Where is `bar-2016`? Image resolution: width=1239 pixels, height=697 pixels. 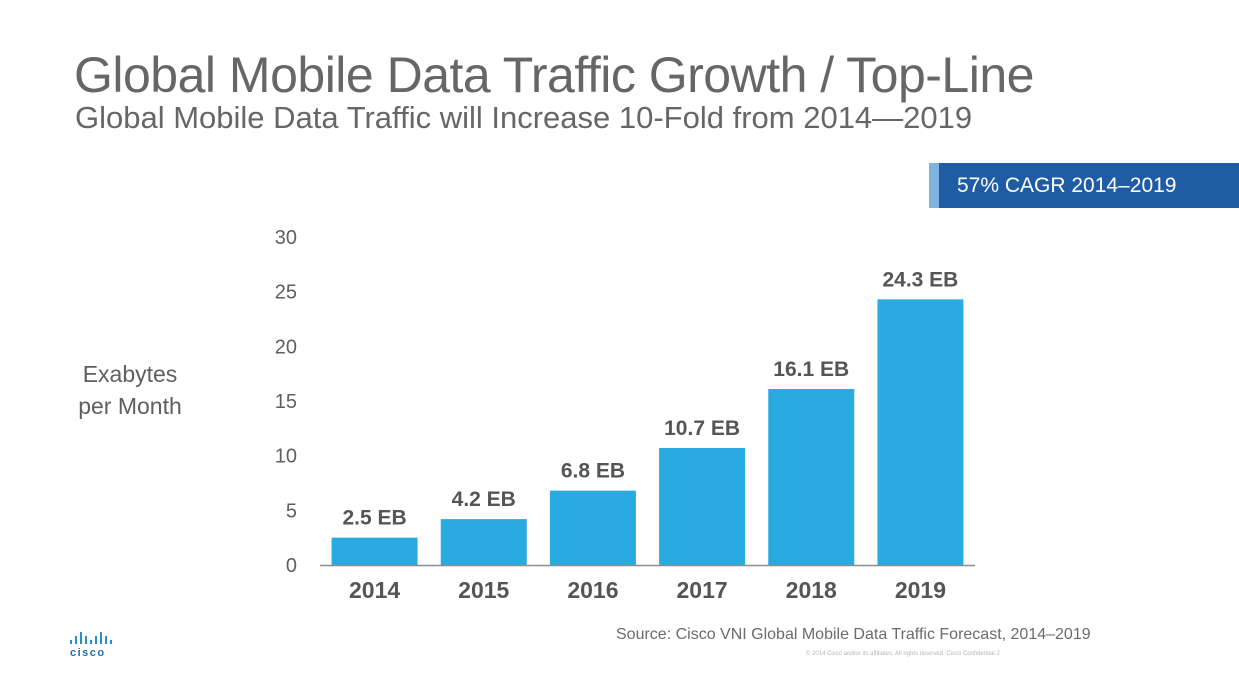 bar-2016 is located at coordinates (592, 527).